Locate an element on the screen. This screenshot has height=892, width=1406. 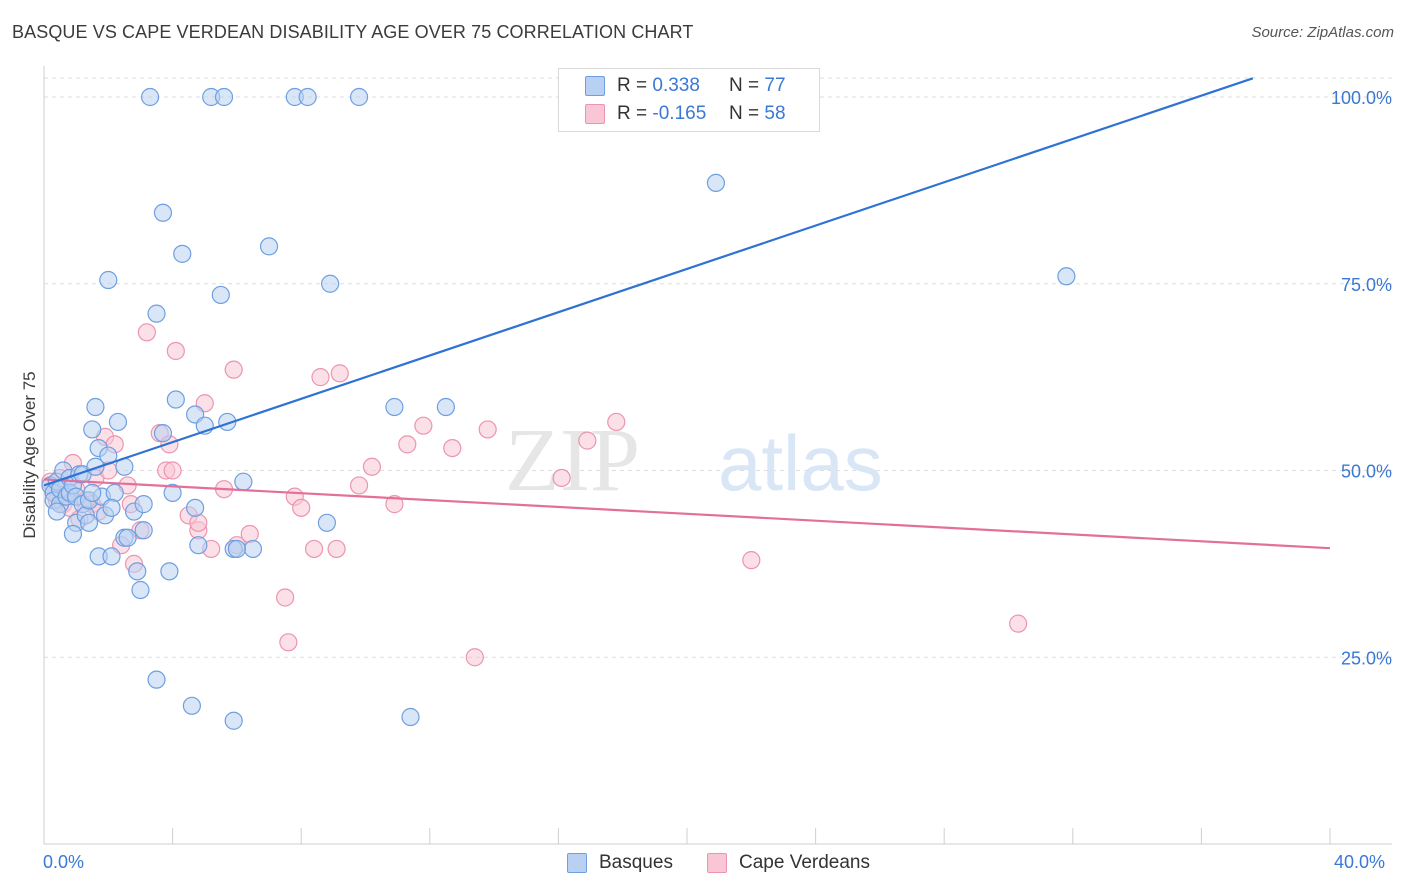
basque-n-label: N = is located at coordinates (744, 85).